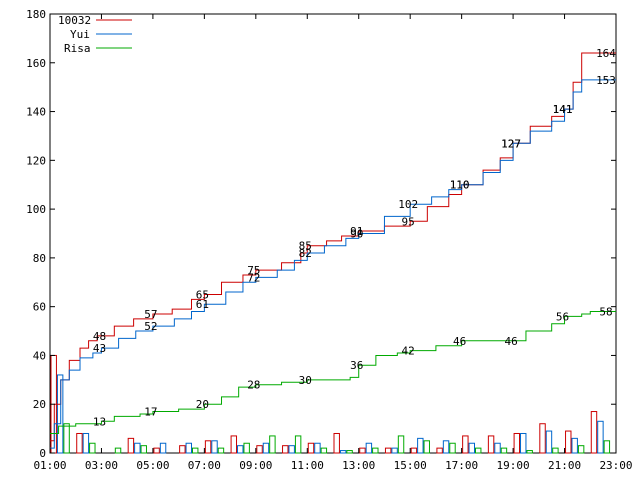 The image size is (640, 480). Describe the element at coordinates (461, 465) in the screenshot. I see `x-tick-label: 17:00` at that location.